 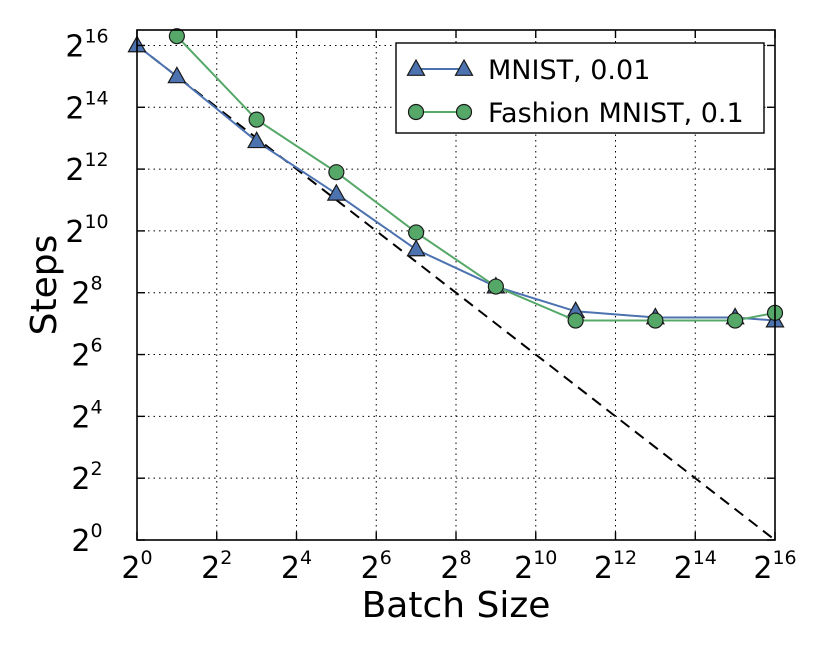 I want to click on x-tick-label: 28, so click(x=455, y=566).